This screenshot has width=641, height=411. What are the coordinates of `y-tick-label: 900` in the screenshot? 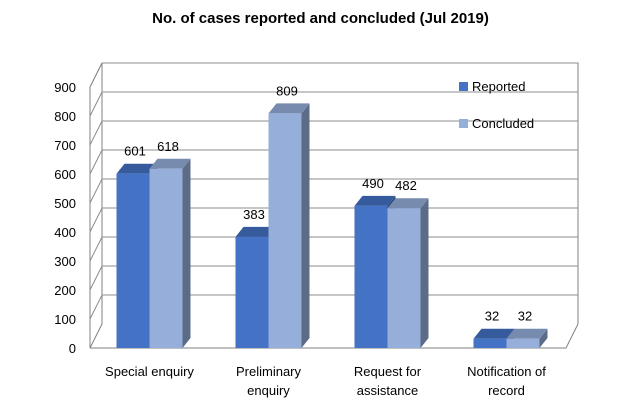 It's located at (65, 87).